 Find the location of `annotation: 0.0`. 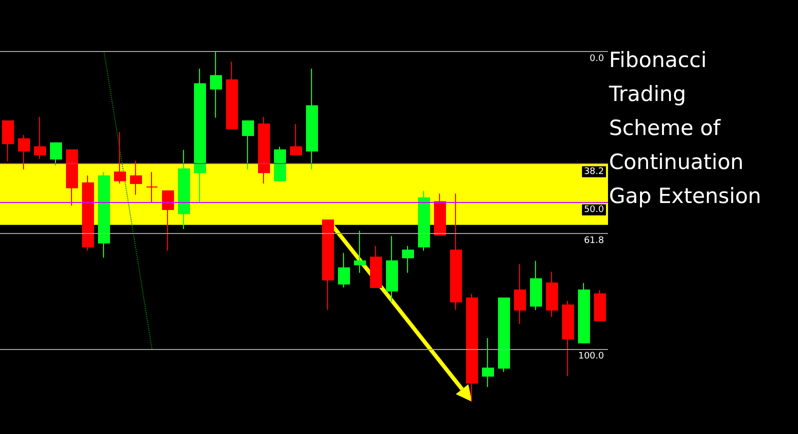

annotation: 0.0 is located at coordinates (597, 59).